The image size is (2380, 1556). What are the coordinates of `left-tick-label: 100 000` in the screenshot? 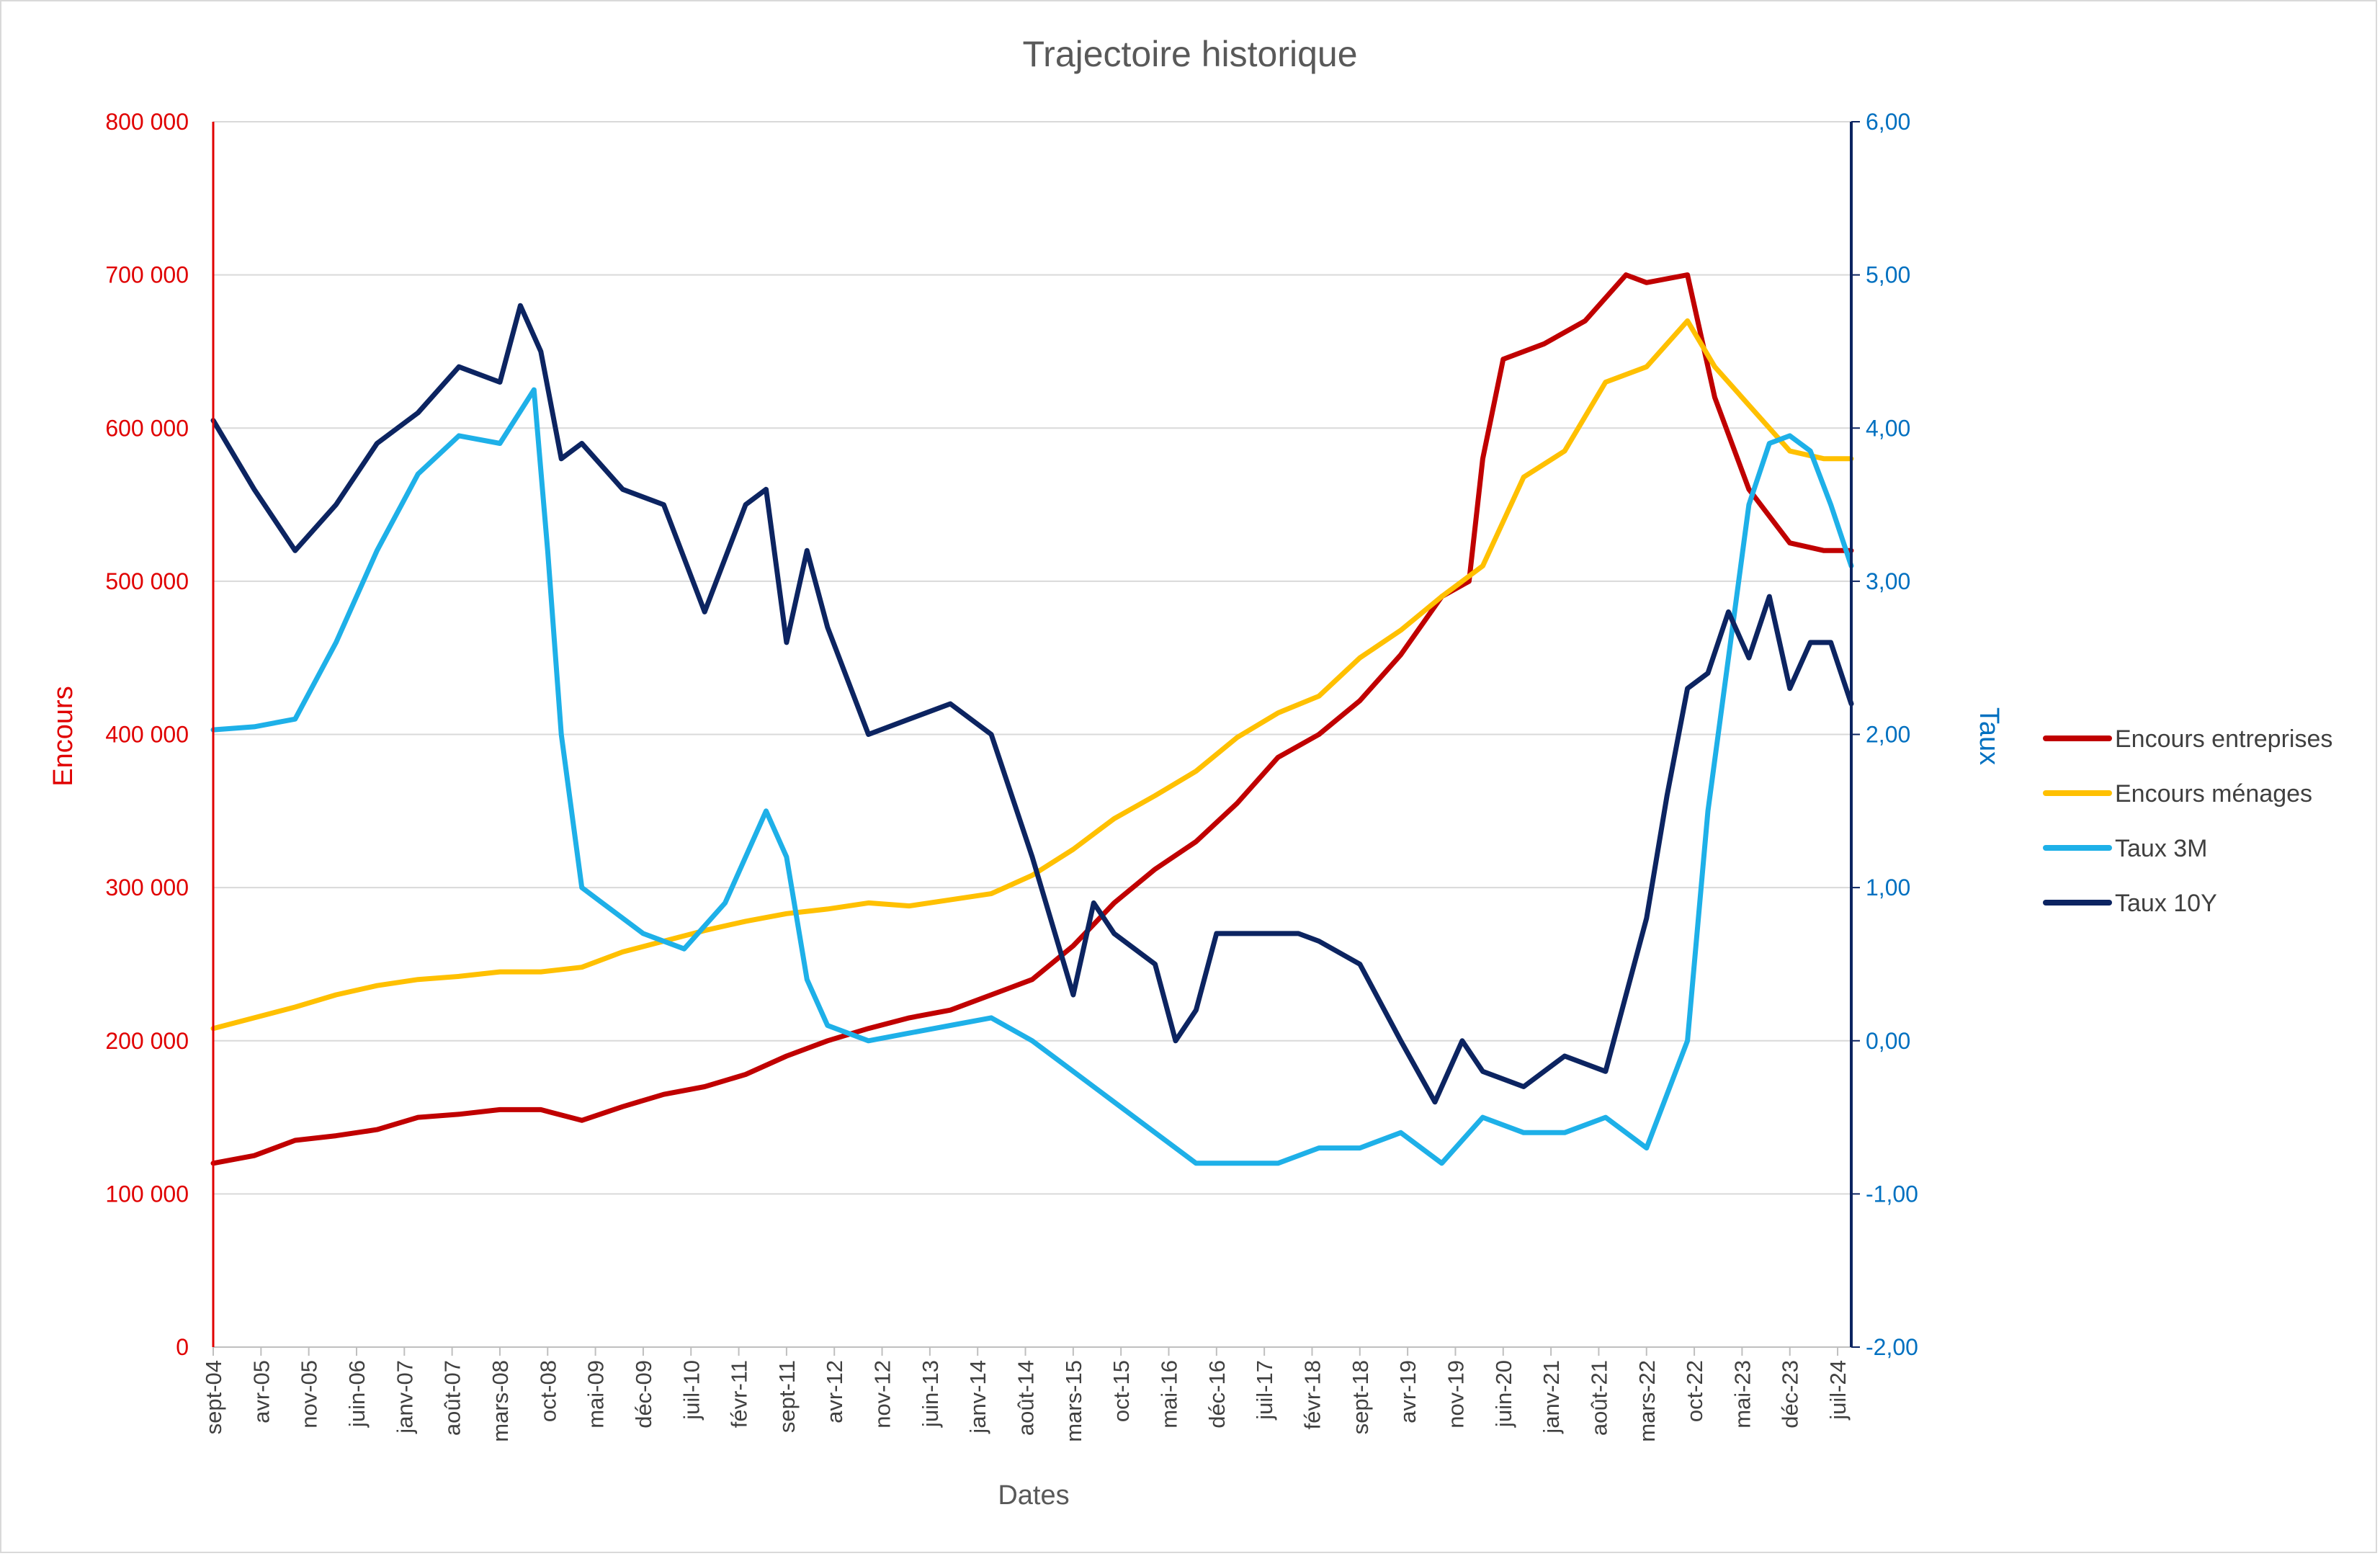 It's located at (147, 1194).